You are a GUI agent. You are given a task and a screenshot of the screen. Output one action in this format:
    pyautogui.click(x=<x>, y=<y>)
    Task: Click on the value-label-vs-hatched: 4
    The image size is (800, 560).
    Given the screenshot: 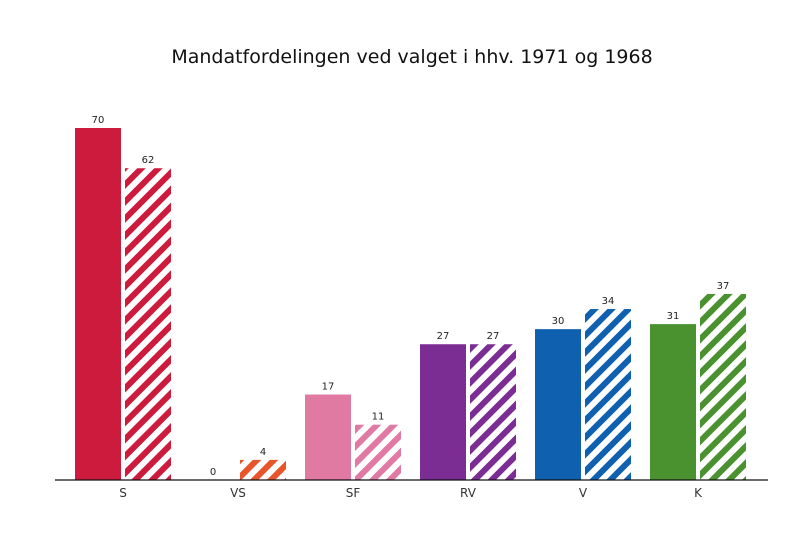 What is the action you would take?
    pyautogui.click(x=263, y=452)
    